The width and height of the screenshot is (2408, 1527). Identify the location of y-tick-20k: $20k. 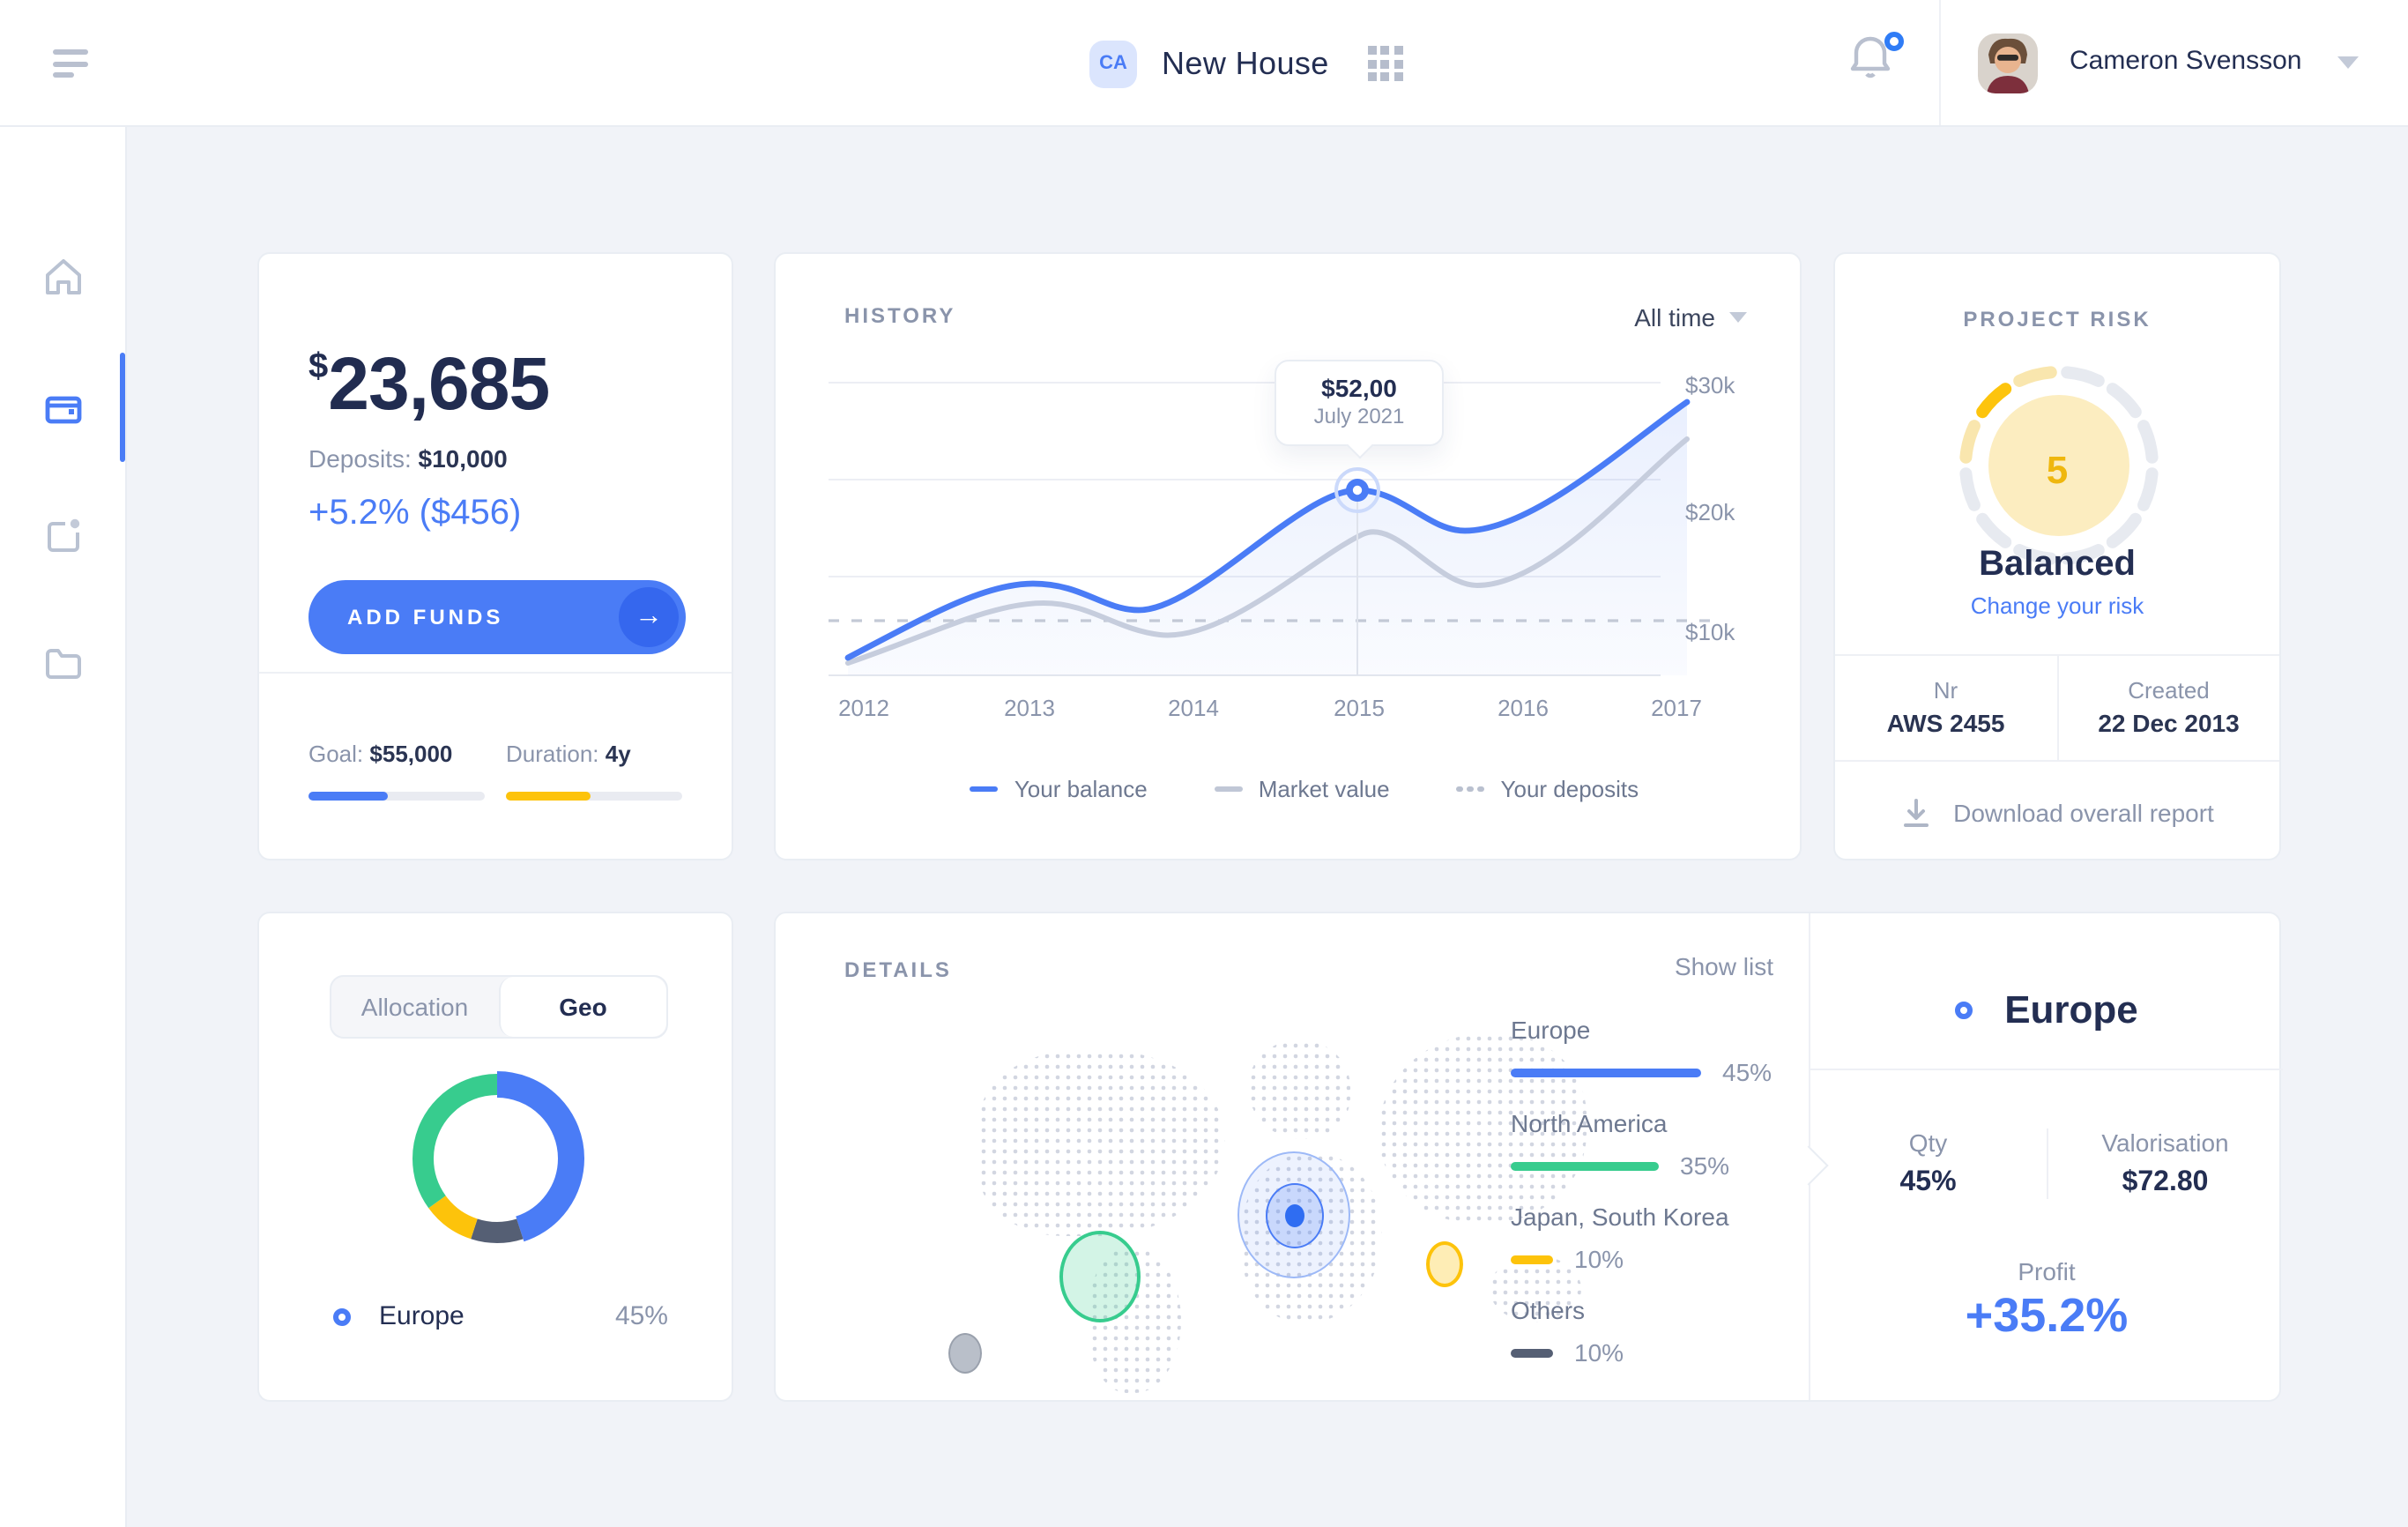
(1710, 512).